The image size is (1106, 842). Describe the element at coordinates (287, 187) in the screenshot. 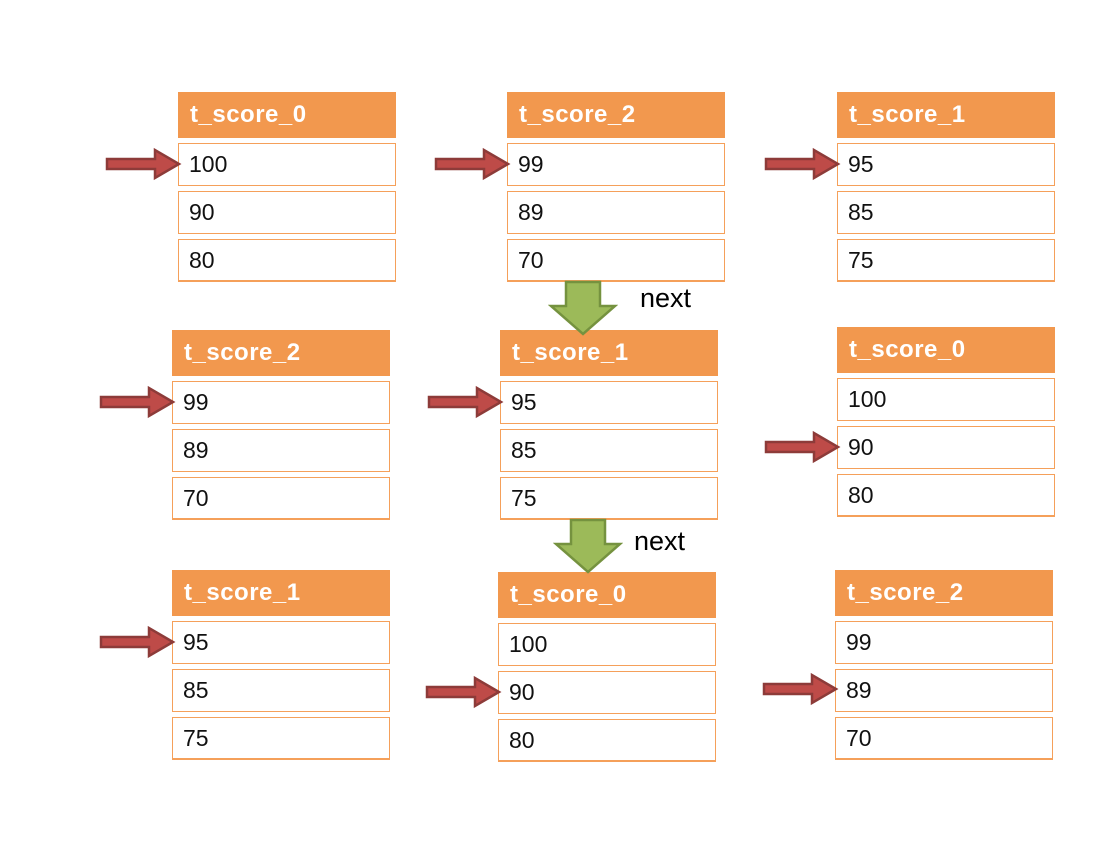

I see `score-table-r1c1: t_score_0 100 90 80` at that location.